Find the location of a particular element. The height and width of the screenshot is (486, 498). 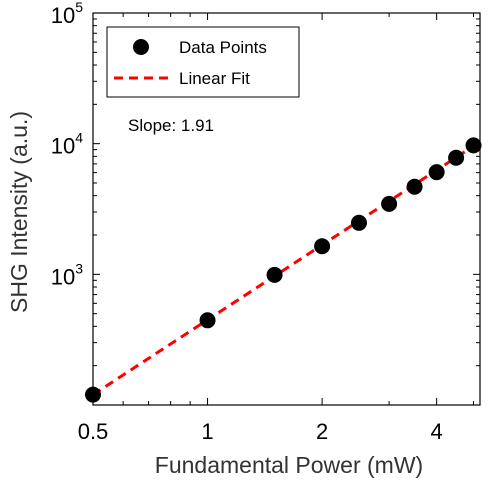

y-tick-label-exponent: 4 is located at coordinates (79, 138).